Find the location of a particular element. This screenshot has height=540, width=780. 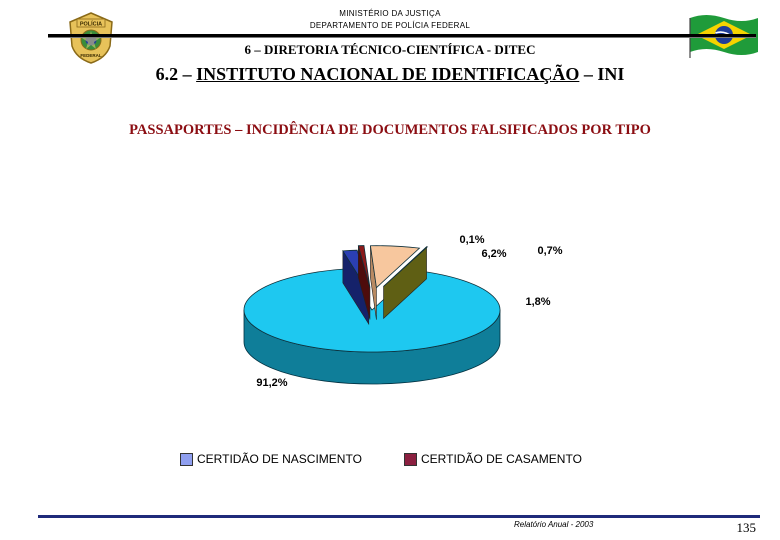

pie-label-3: 6,2% is located at coordinates (493, 254).